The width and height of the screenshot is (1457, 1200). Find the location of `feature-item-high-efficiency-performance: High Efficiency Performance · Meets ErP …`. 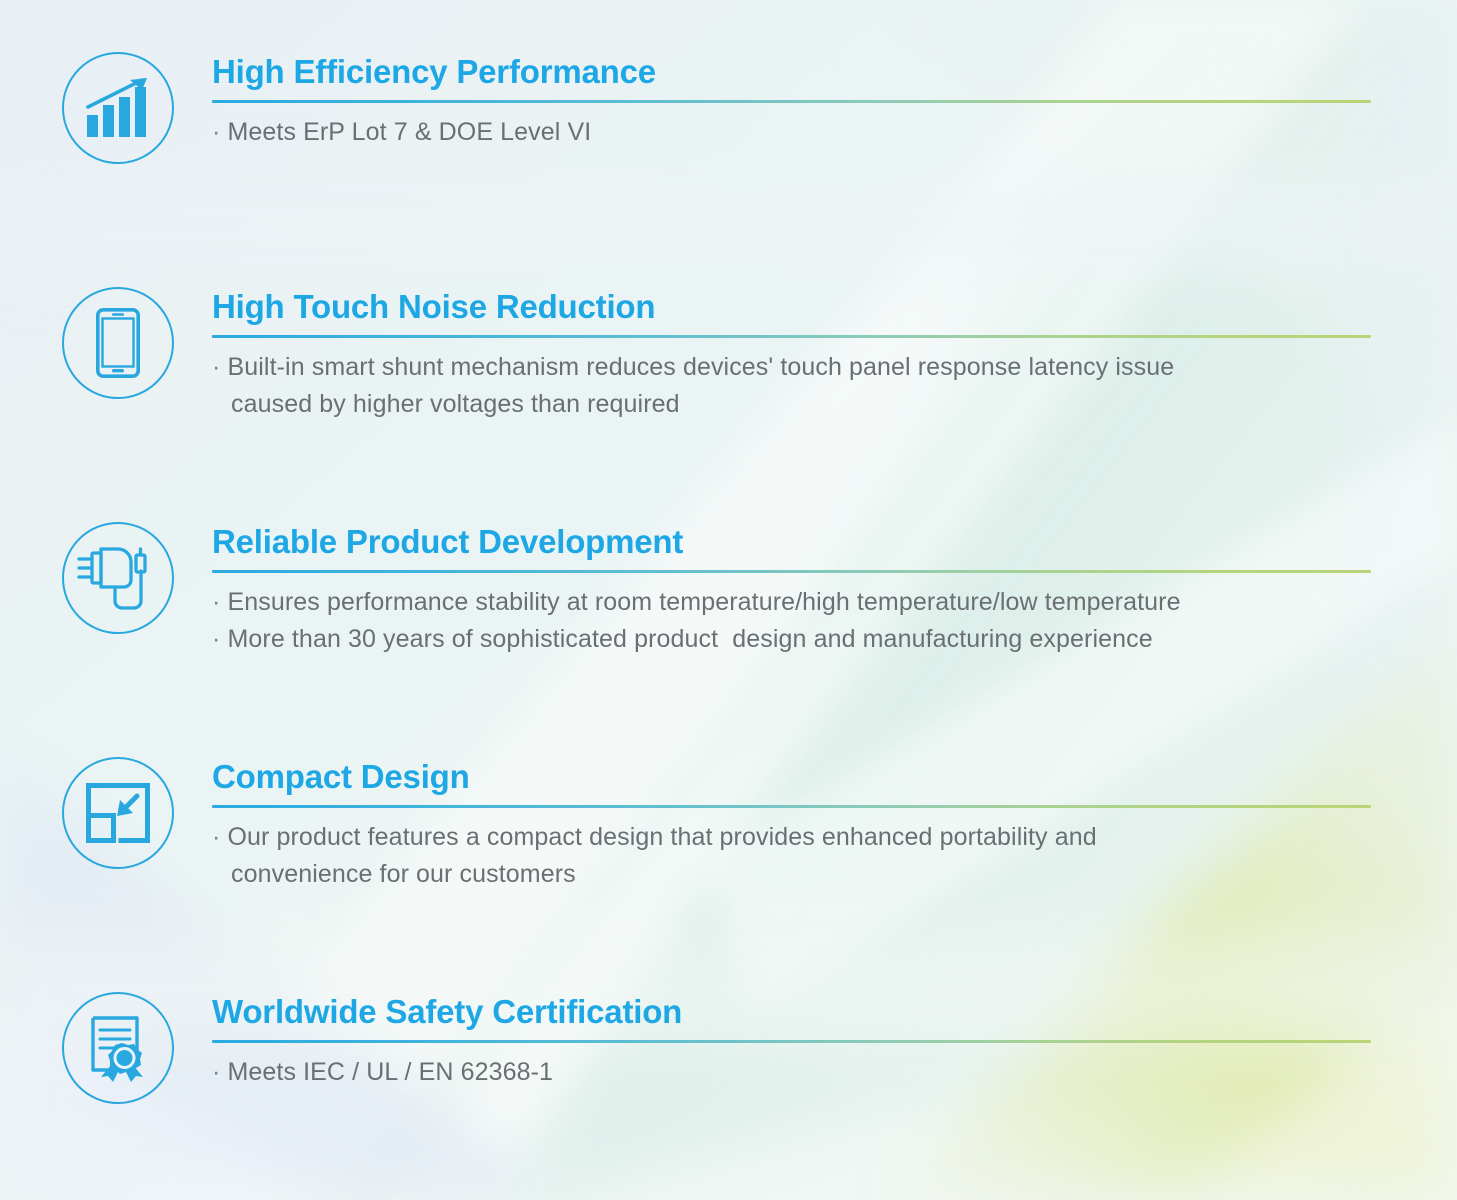

feature-item-high-efficiency-performance: High Efficiency Performance · Meets ErP … is located at coordinates (728, 108).